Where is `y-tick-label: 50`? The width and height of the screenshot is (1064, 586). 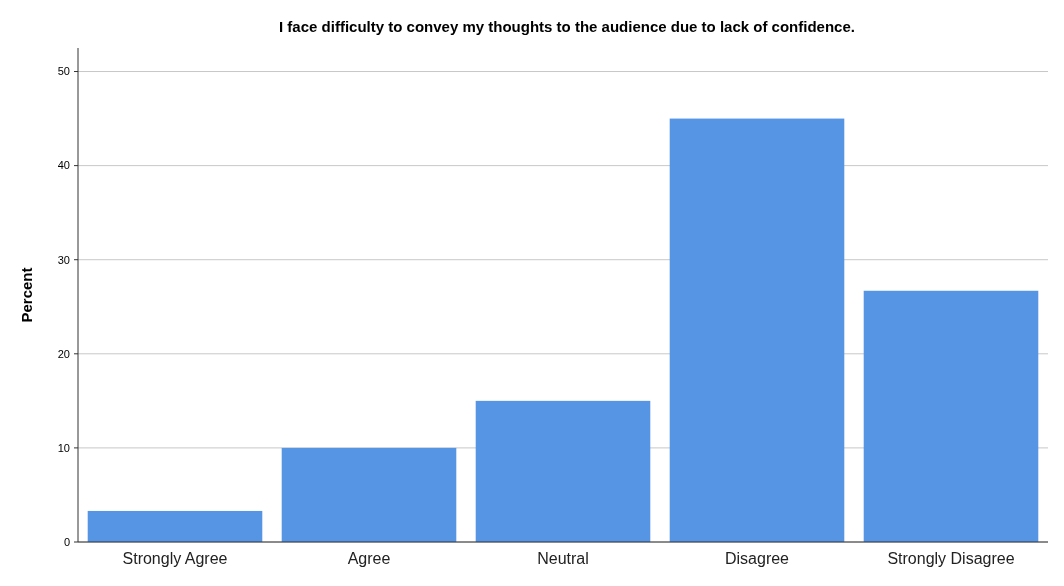
y-tick-label: 50 is located at coordinates (63, 71).